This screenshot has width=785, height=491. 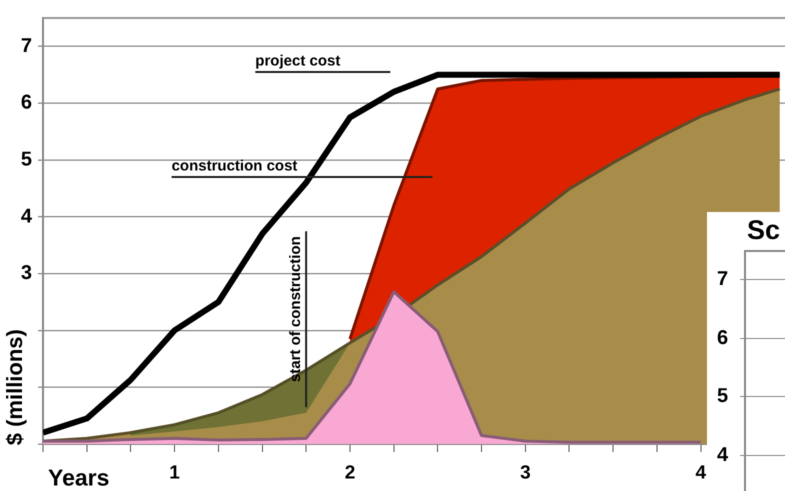 What do you see at coordinates (722, 279) in the screenshot?
I see `annotation: 7` at bounding box center [722, 279].